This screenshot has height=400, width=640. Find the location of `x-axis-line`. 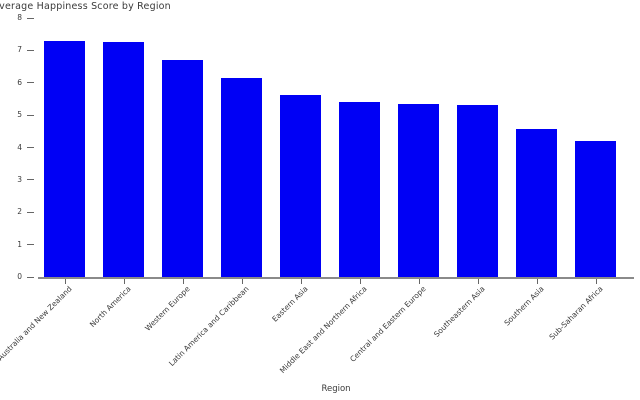

x-axis-line is located at coordinates (336, 278).